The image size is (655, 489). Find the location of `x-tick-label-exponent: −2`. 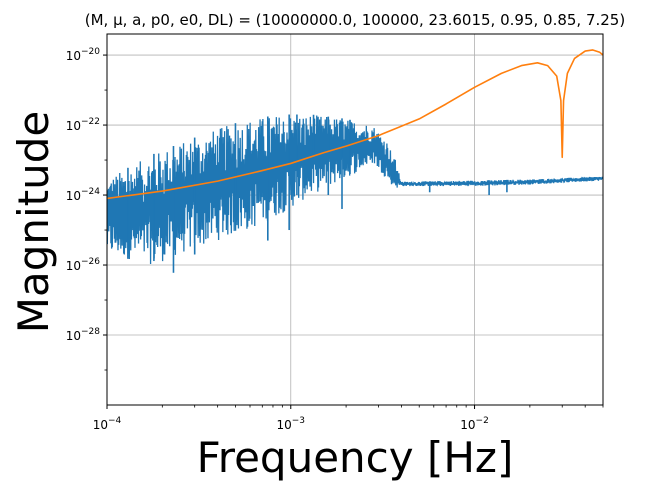

x-tick-label-exponent: −2 is located at coordinates (482, 421).